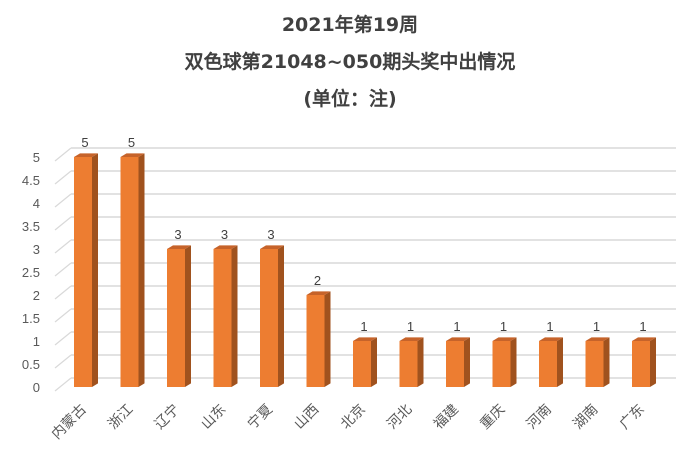  What do you see at coordinates (36, 249) in the screenshot?
I see `y-tick-label: 3` at bounding box center [36, 249].